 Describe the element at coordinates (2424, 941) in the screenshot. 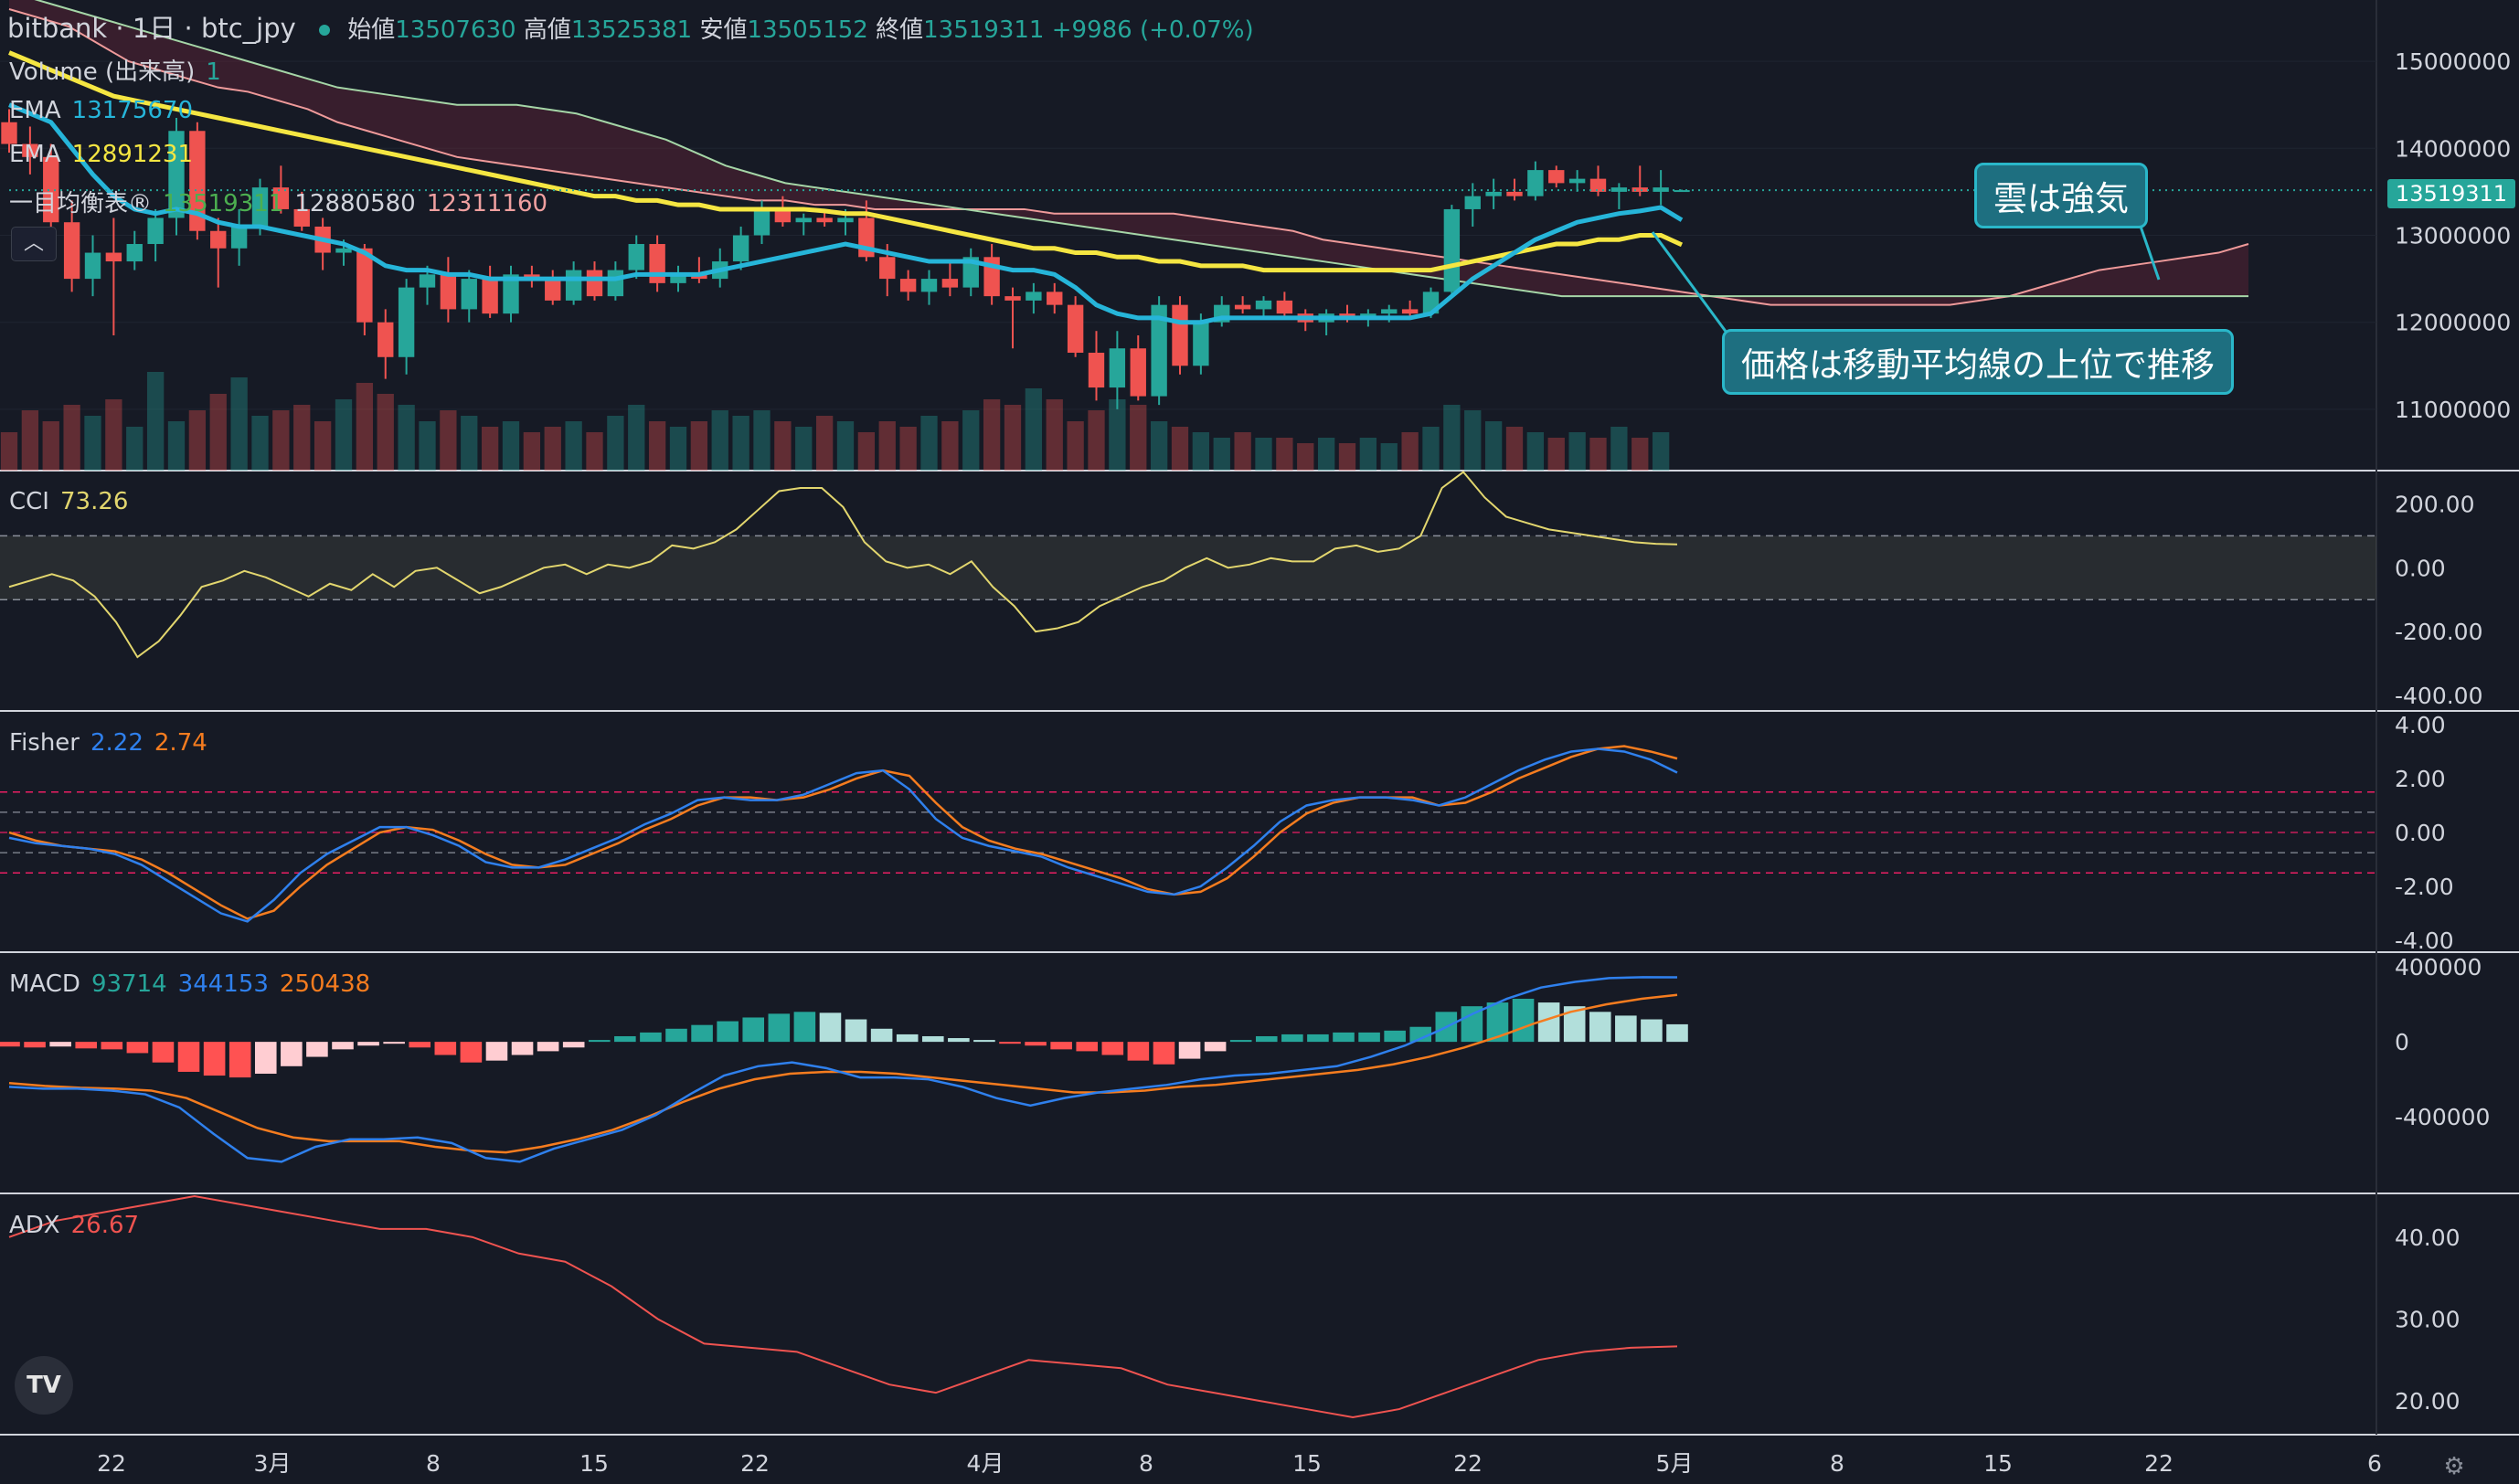

I see `fisher-tick-label: -4.00` at that location.